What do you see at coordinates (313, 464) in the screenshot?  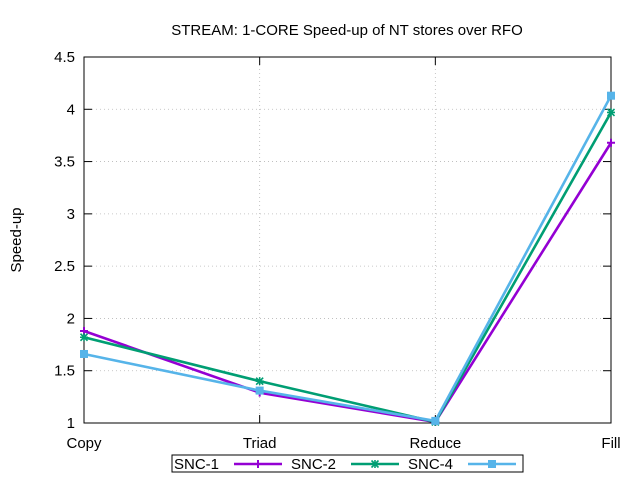 I see `legend-label-snc-2: SNC-2` at bounding box center [313, 464].